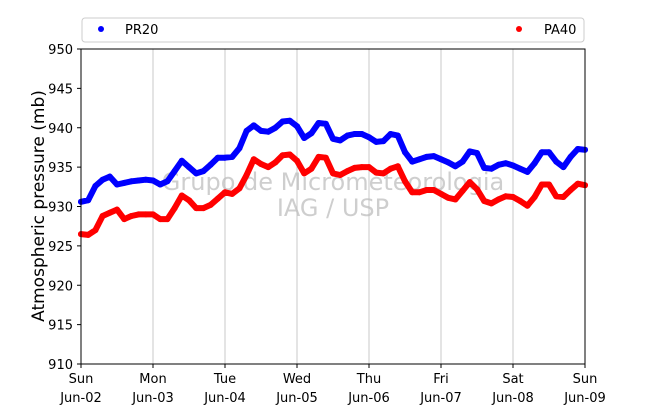 The width and height of the screenshot is (650, 409). Describe the element at coordinates (81, 379) in the screenshot. I see `x-tick-label-day: Sun` at that location.